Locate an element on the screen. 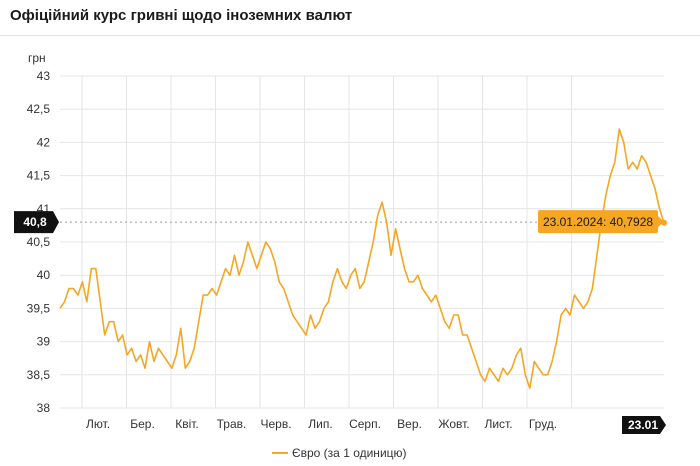 Image resolution: width=700 pixels, height=466 pixels. y-tick-label: 38 is located at coordinates (44, 408).